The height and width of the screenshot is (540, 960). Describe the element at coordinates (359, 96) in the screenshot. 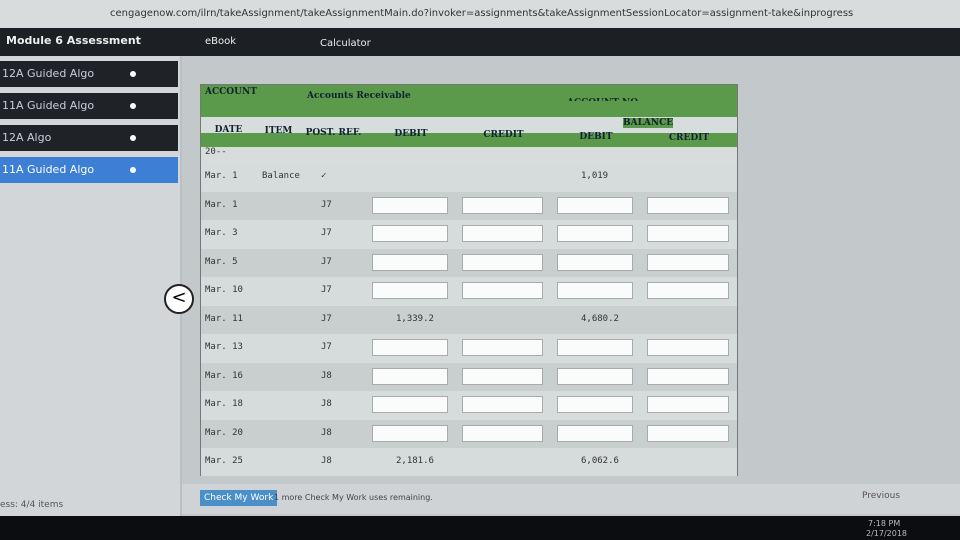

I see `account-name: Accounts Receivable` at that location.